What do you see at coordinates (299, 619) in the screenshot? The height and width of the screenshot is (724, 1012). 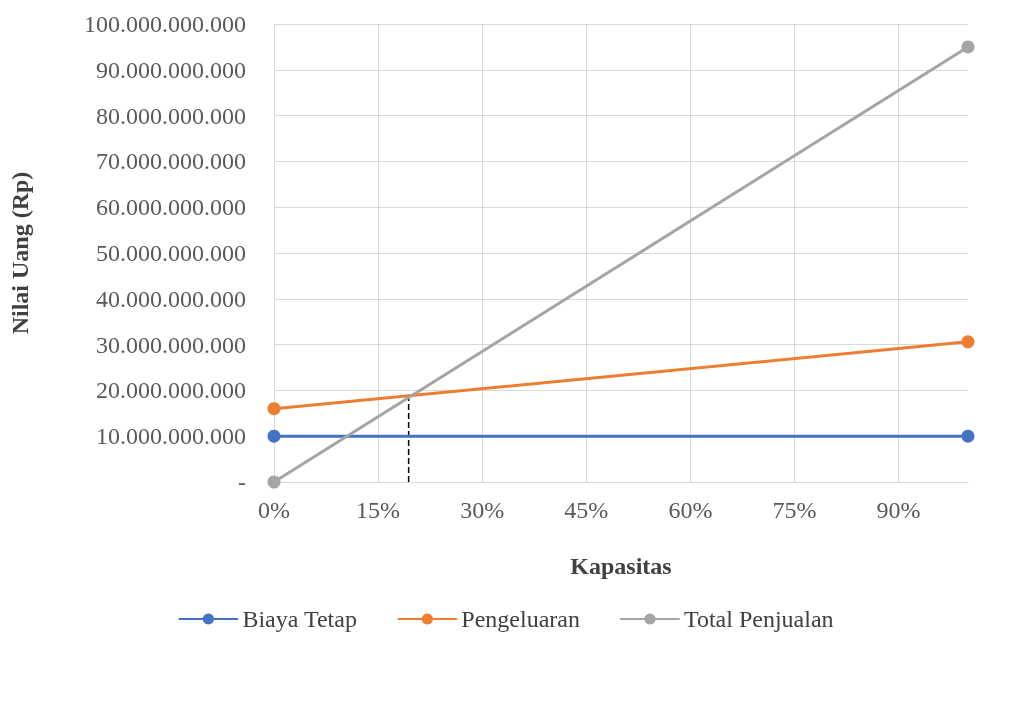 I see `legend-label: Biaya Tetap` at bounding box center [299, 619].